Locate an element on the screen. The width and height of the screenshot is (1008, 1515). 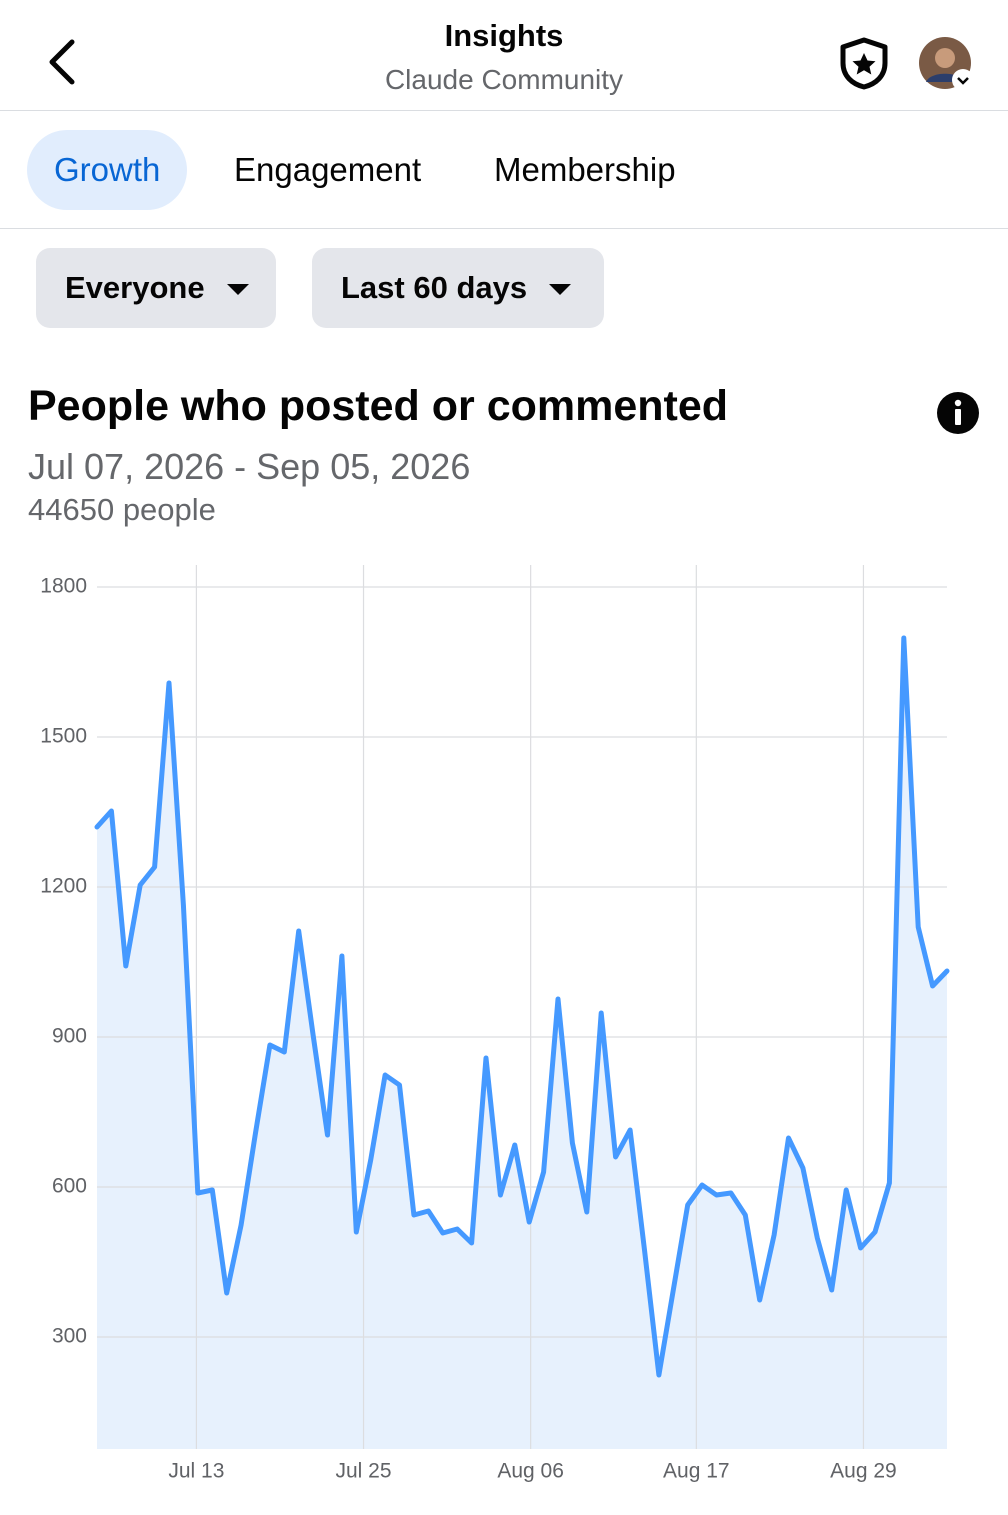
header-subtitle: Claude Community is located at coordinates (504, 79).